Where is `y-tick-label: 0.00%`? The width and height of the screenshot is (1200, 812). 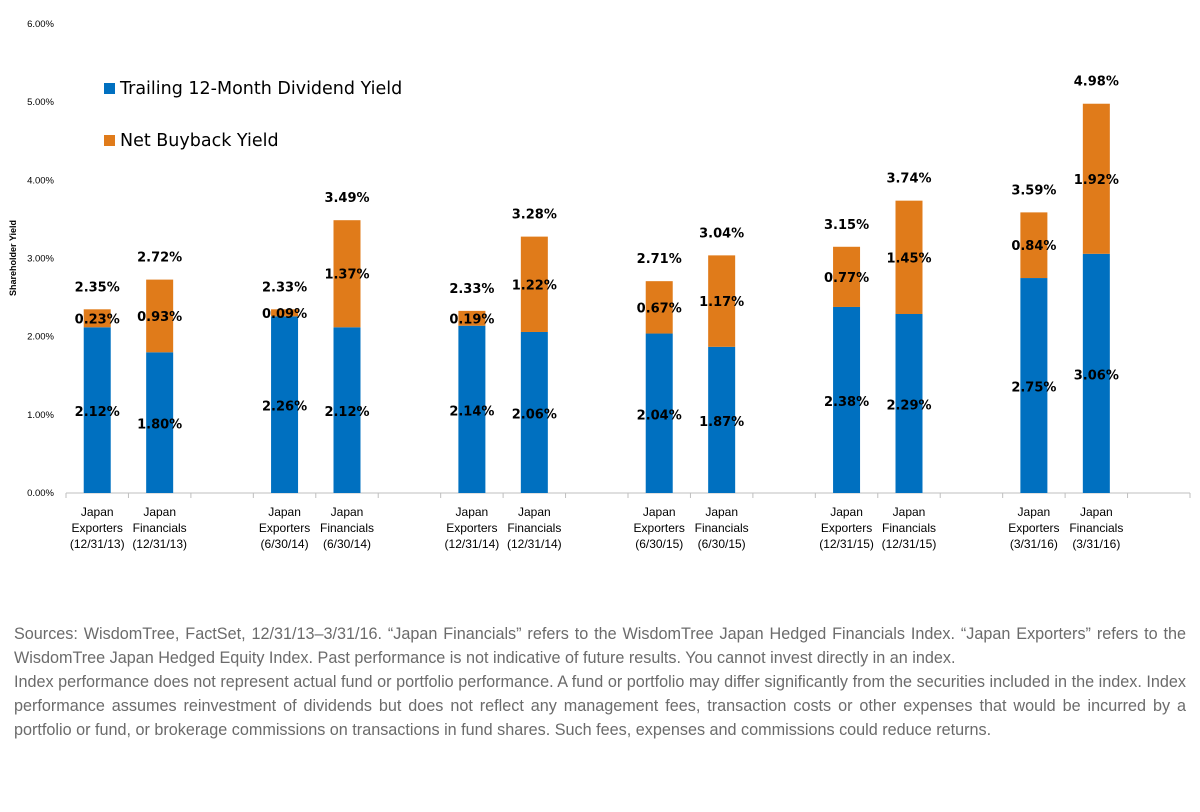
y-tick-label: 0.00% is located at coordinates (40, 493).